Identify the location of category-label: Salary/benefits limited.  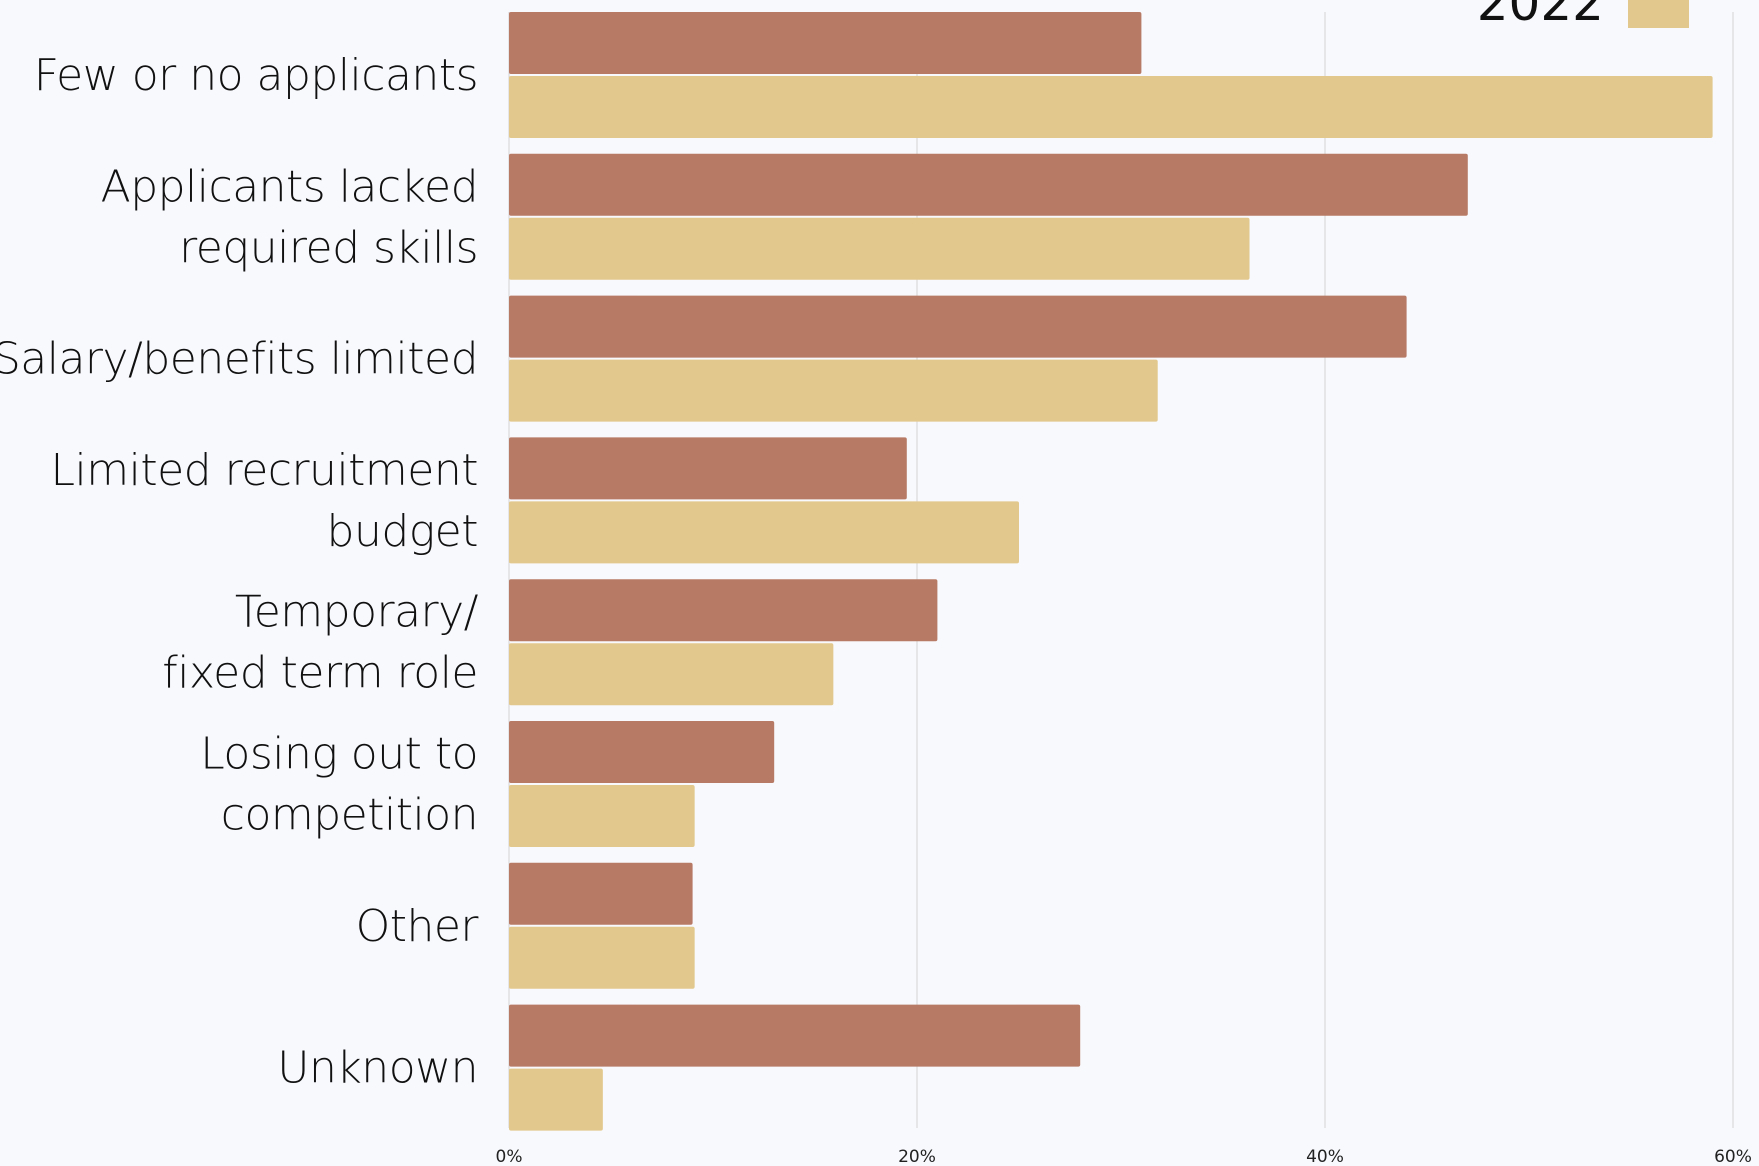
(239, 359).